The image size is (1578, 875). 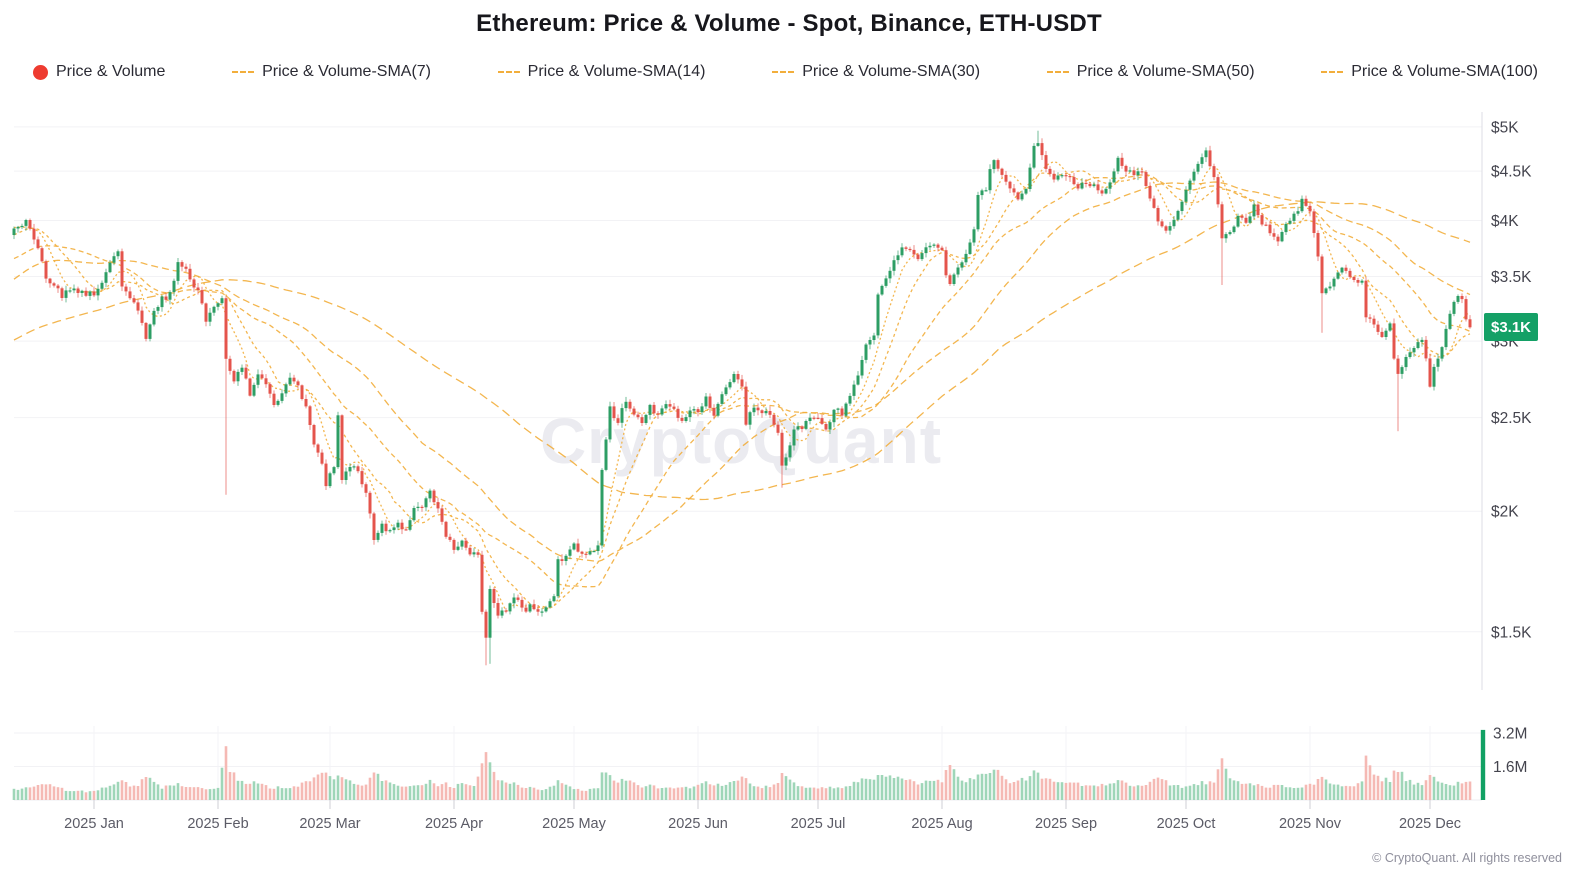 What do you see at coordinates (941, 824) in the screenshot?
I see `svg-text: 2025 Aug` at bounding box center [941, 824].